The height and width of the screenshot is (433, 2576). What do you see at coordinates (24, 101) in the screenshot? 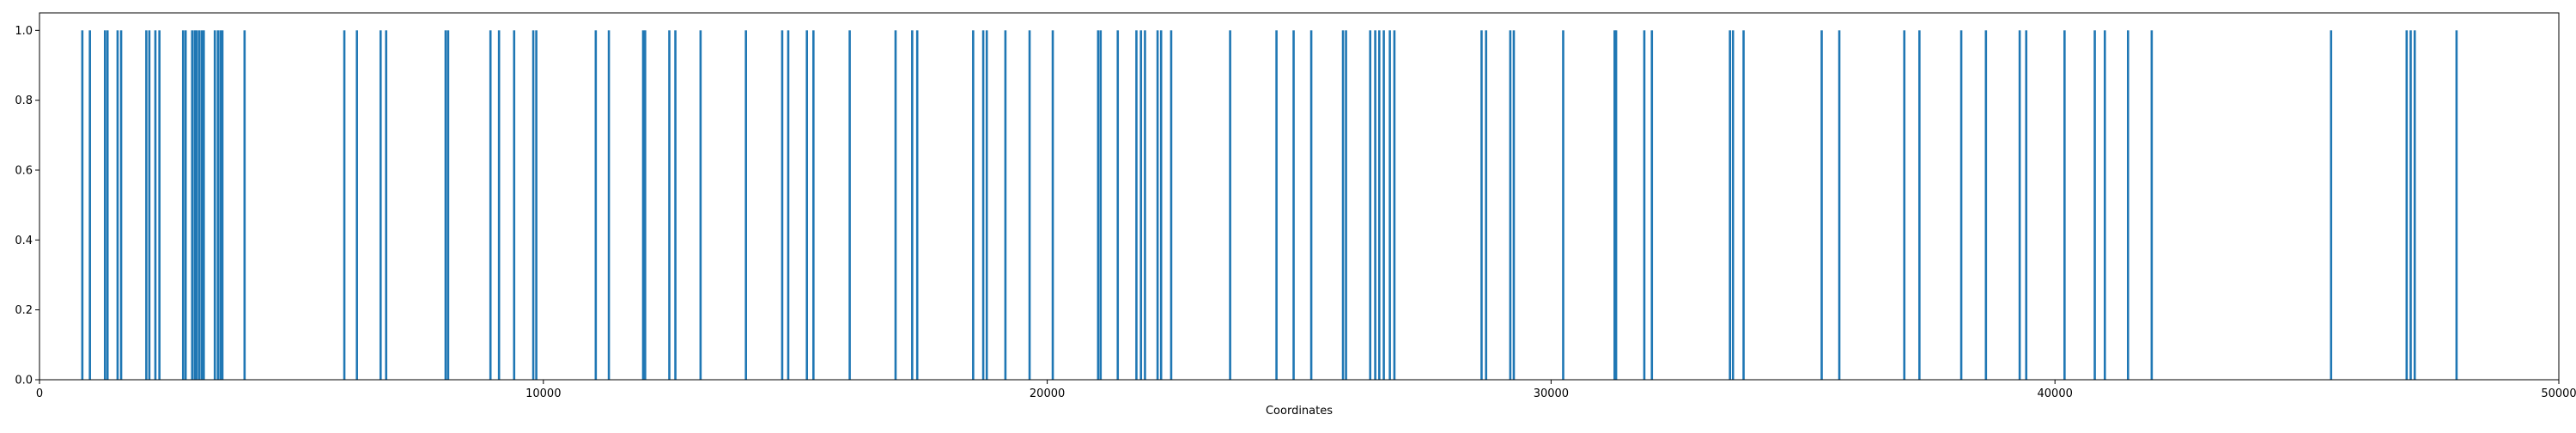
I see `y-tick-label: 0.8` at bounding box center [24, 101].